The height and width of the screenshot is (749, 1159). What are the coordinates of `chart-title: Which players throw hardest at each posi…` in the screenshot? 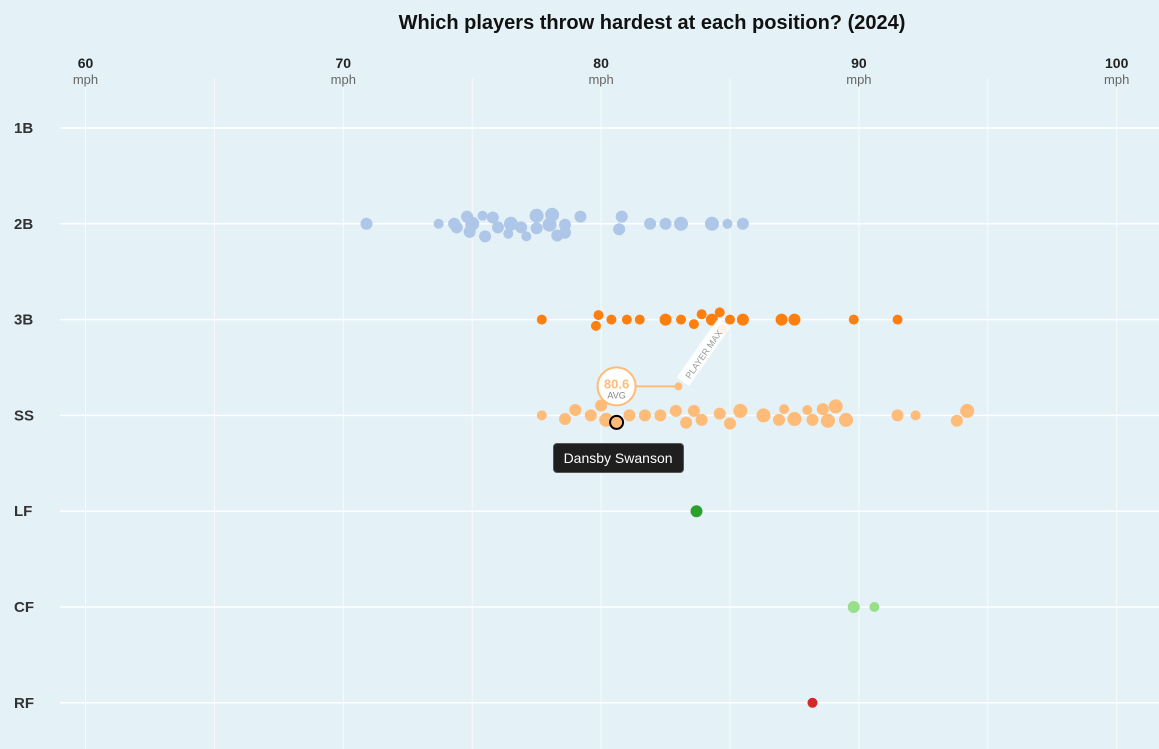 It's located at (652, 23).